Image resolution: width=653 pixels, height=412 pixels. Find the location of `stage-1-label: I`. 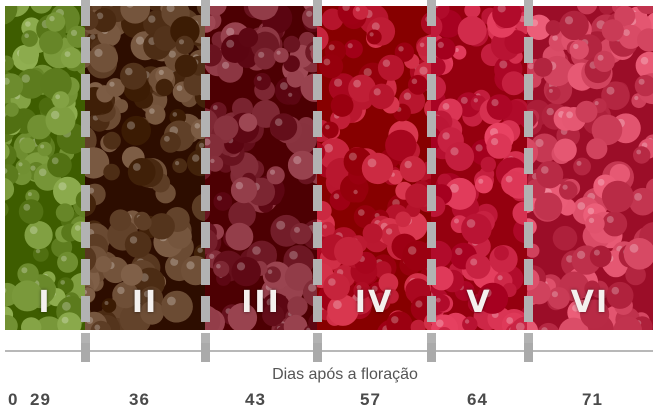

stage-1-label: I is located at coordinates (45, 302).